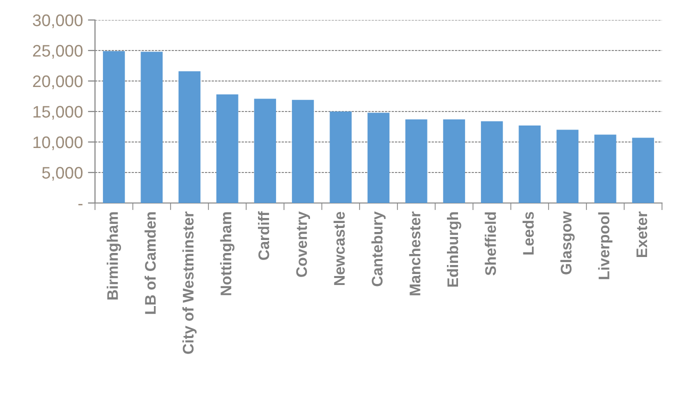 The width and height of the screenshot is (679, 399). What do you see at coordinates (378, 248) in the screenshot?
I see `x-tick-label: Cantebury` at bounding box center [378, 248].